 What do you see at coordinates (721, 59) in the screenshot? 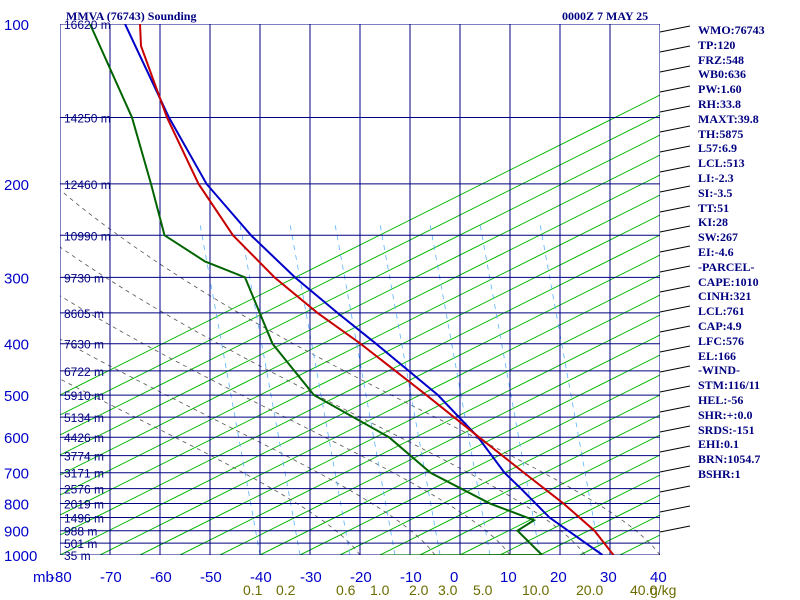
I see `stat-line: FRZ:548` at bounding box center [721, 59].